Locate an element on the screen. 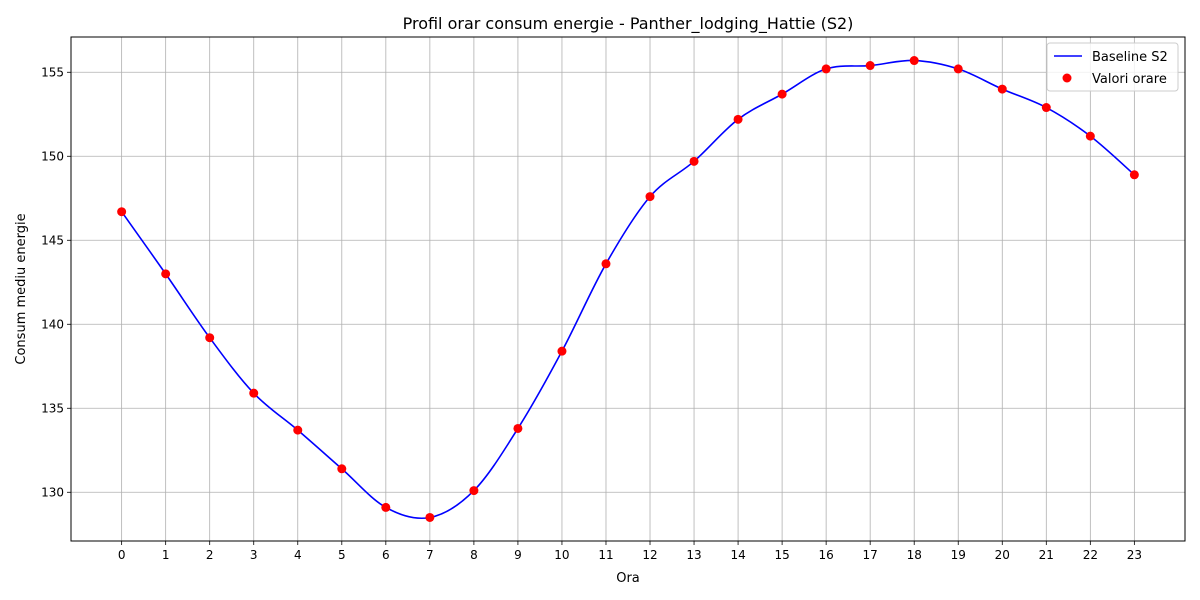  x-tick-label: 19 is located at coordinates (958, 555).